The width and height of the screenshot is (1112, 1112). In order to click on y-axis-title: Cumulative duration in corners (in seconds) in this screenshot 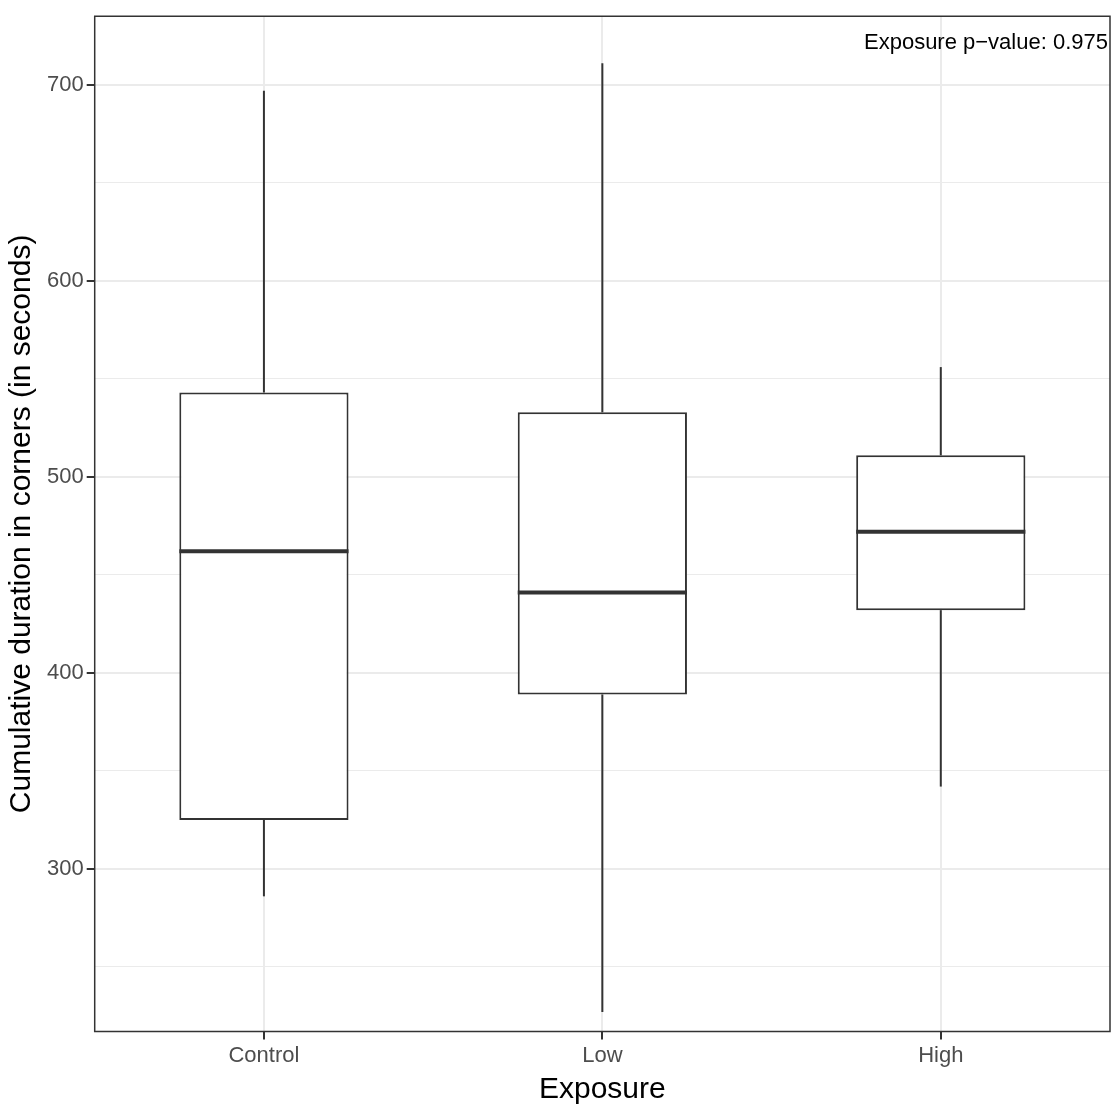, I will do `click(20, 524)`.